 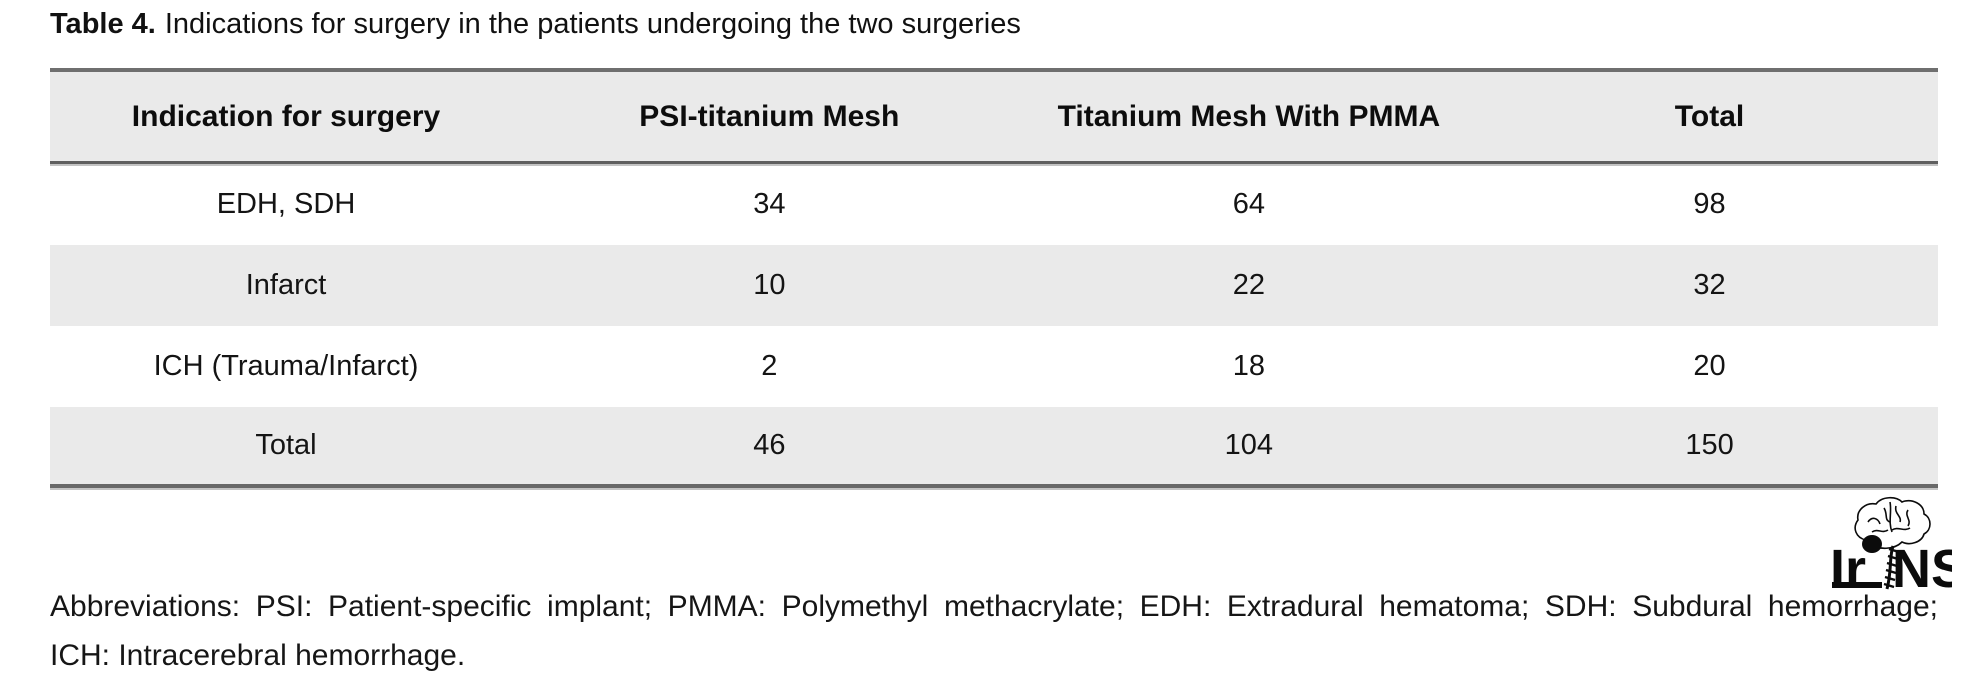 What do you see at coordinates (1709, 204) in the screenshot?
I see `total-count-cell: 98` at bounding box center [1709, 204].